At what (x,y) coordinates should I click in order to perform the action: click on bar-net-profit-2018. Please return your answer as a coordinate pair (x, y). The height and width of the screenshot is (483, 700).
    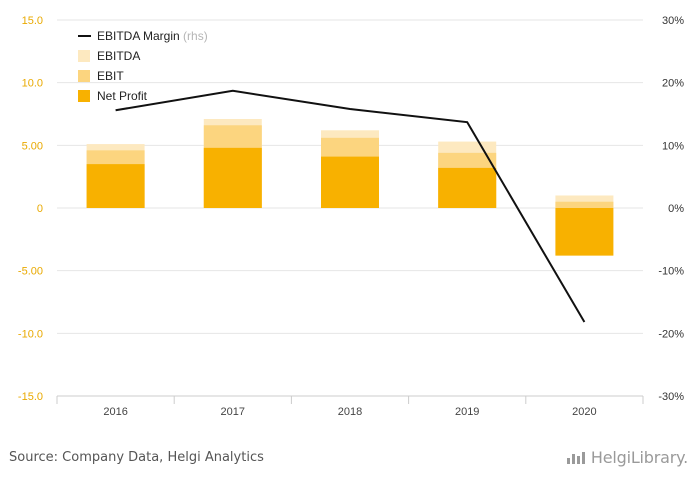
    Looking at the image, I should click on (350, 182).